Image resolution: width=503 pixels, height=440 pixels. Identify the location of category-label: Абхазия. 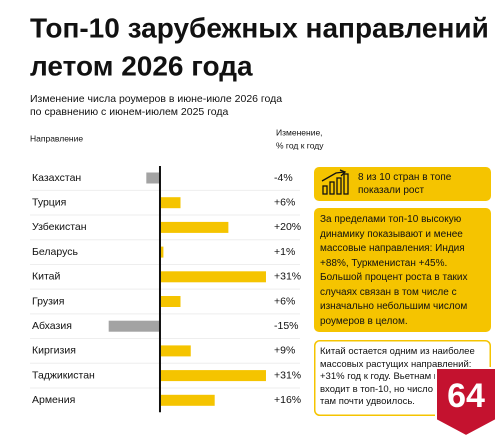
(52, 326).